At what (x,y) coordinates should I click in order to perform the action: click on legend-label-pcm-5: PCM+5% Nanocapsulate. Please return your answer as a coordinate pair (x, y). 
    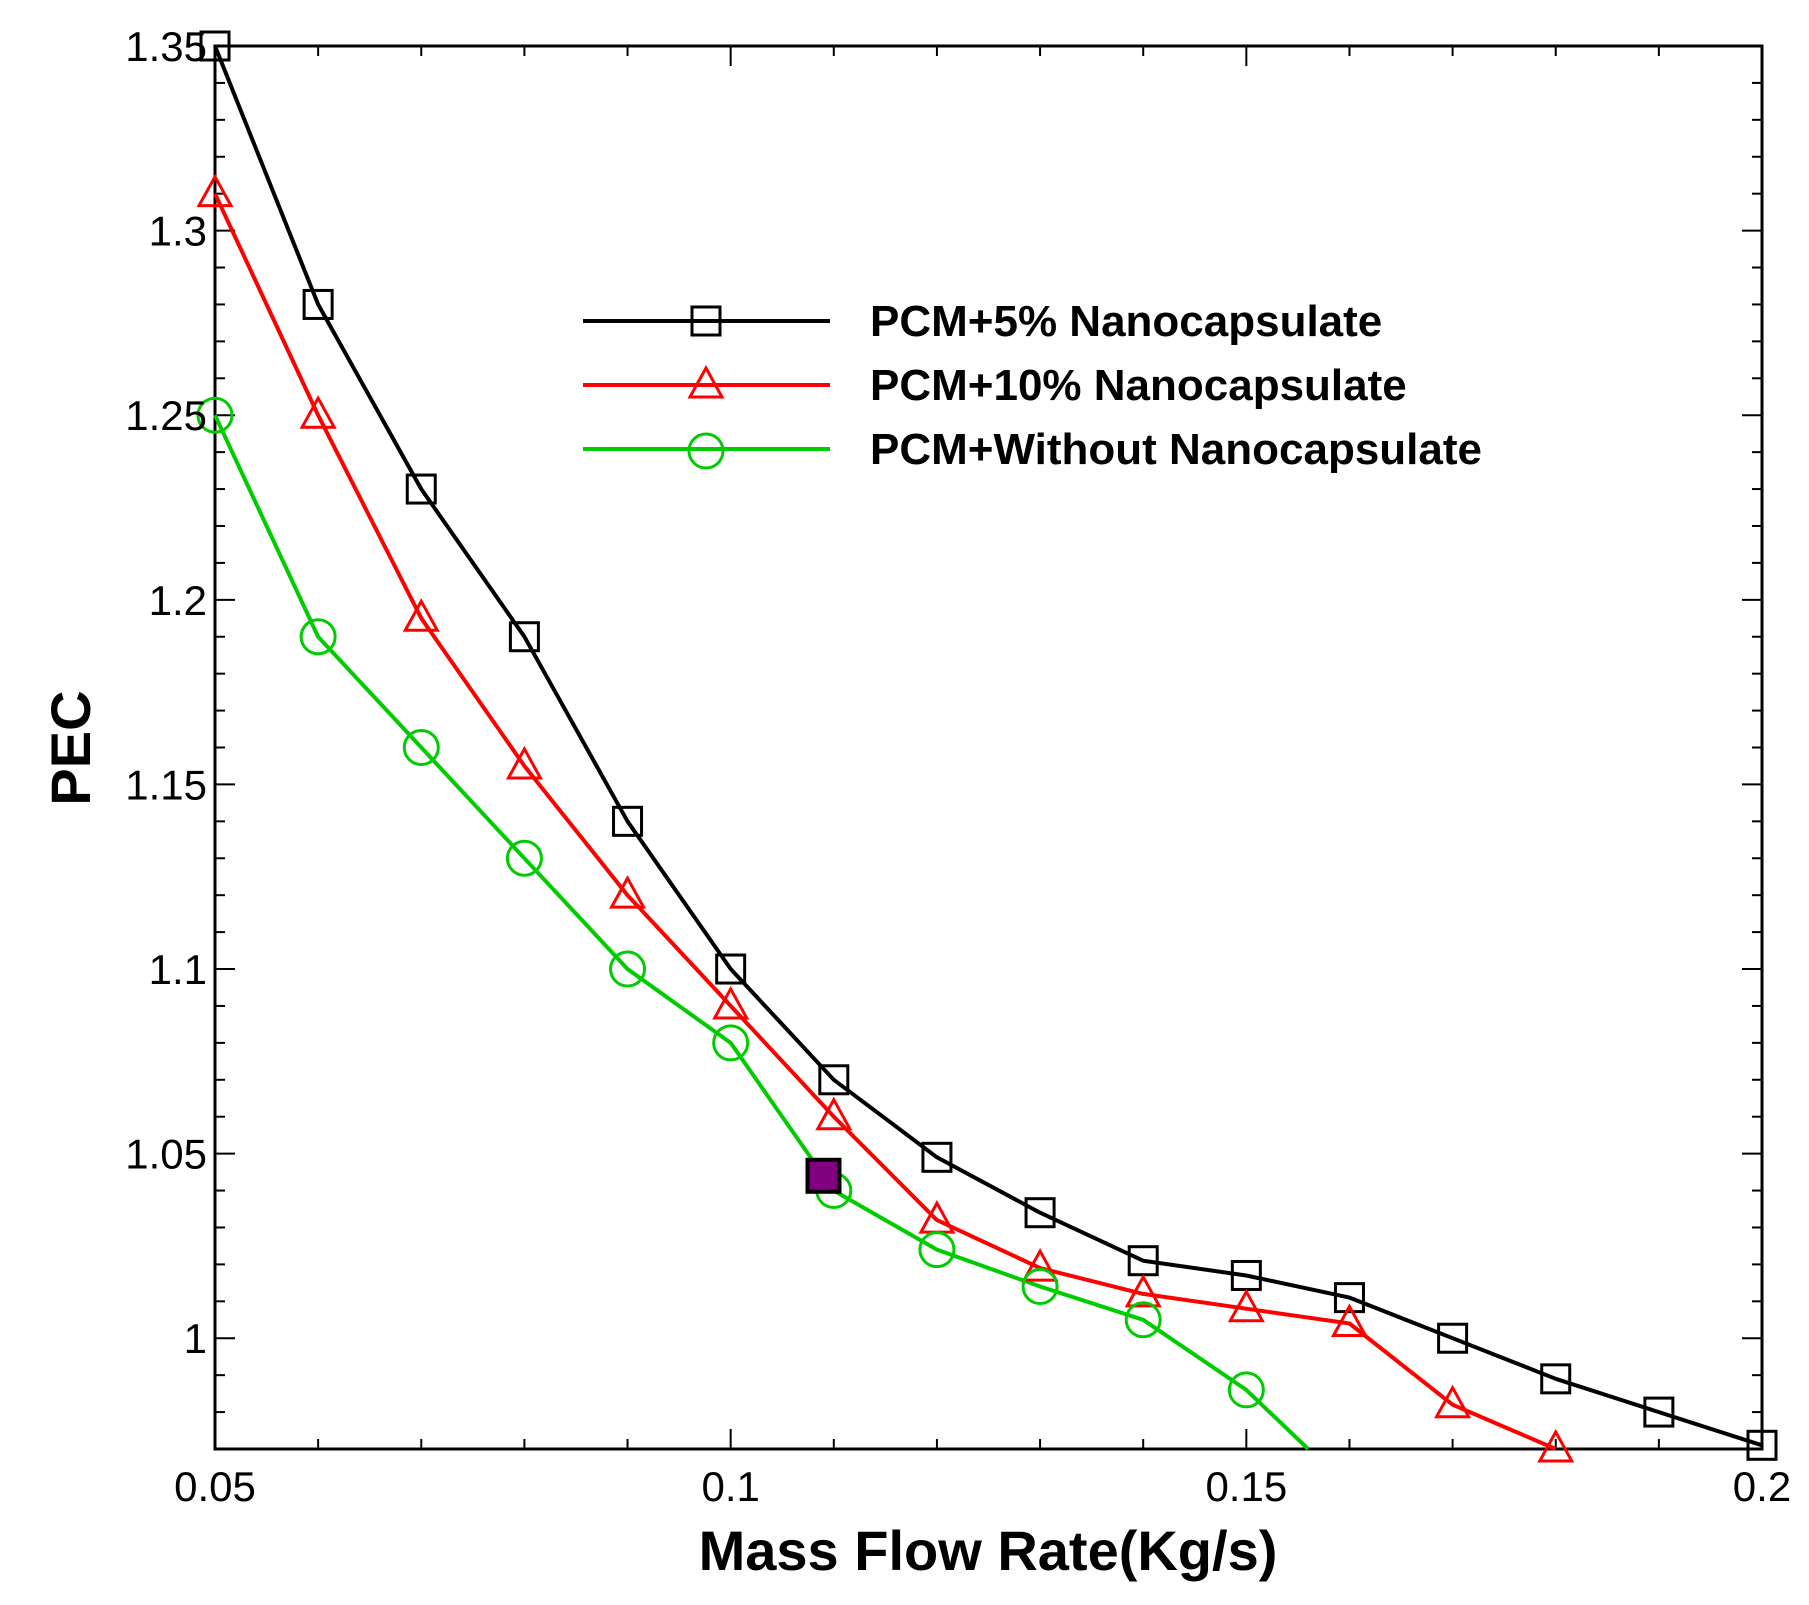
    Looking at the image, I should click on (1126, 321).